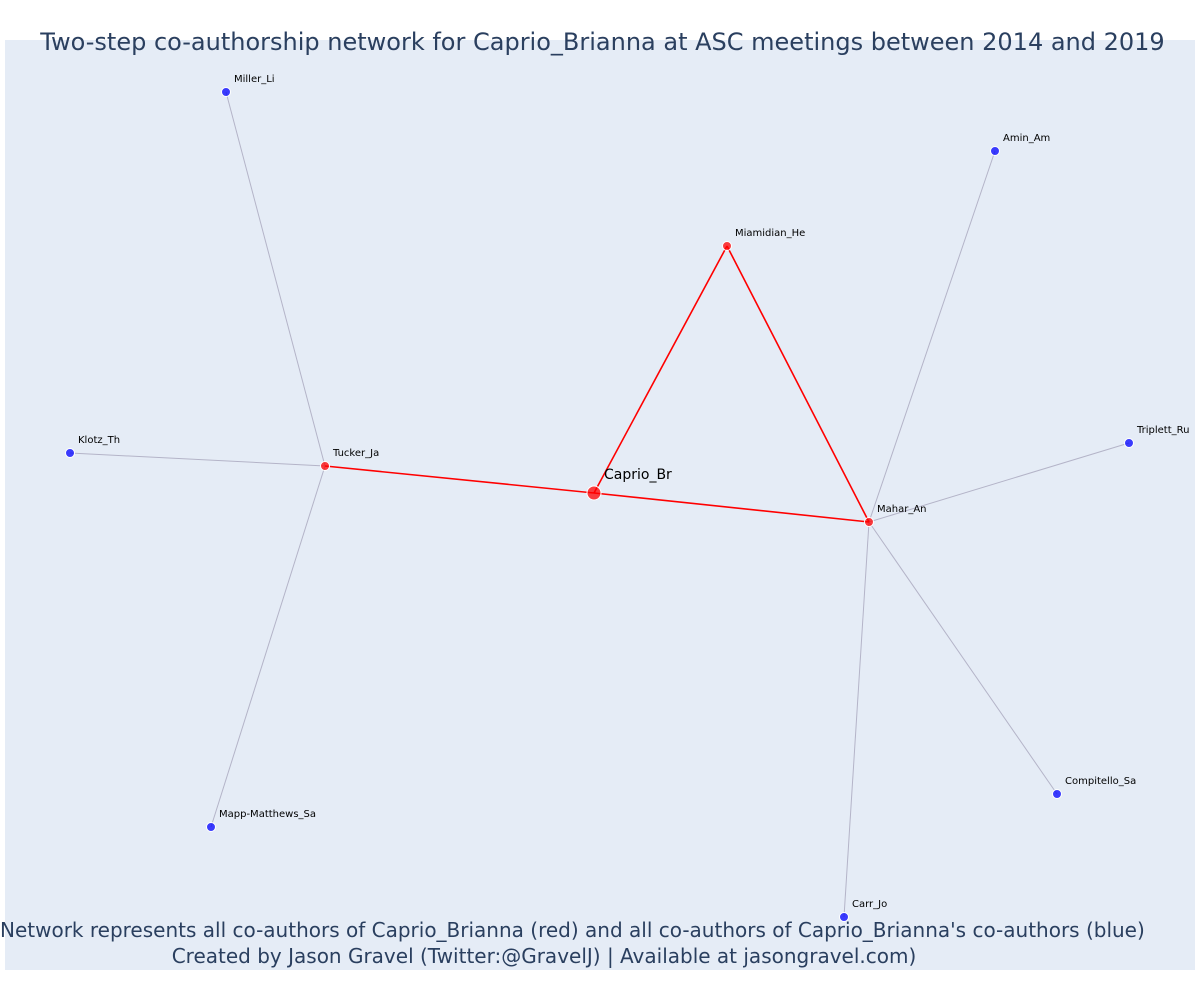  I want to click on node-label-compitello-sa: Compitello_Sa, so click(1100, 781).